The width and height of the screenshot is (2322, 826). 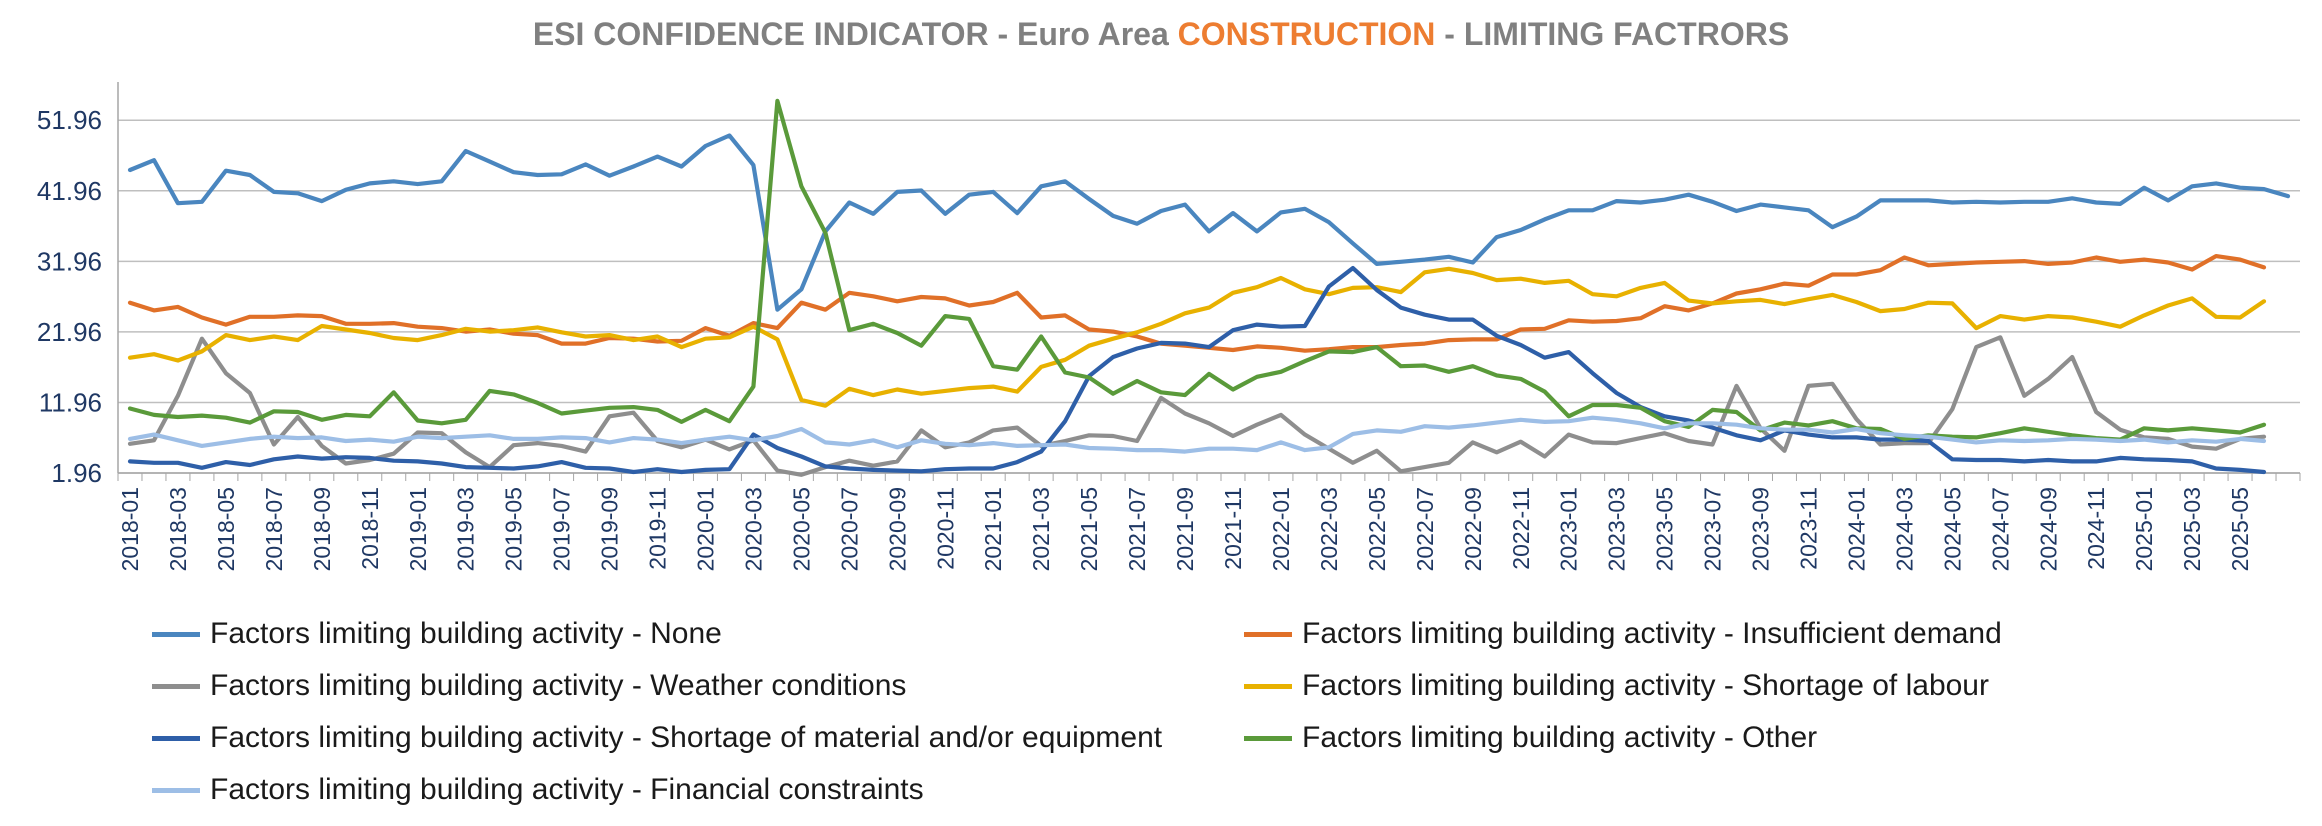 What do you see at coordinates (514, 529) in the screenshot?
I see `x-tick-label: 2019-05` at bounding box center [514, 529].